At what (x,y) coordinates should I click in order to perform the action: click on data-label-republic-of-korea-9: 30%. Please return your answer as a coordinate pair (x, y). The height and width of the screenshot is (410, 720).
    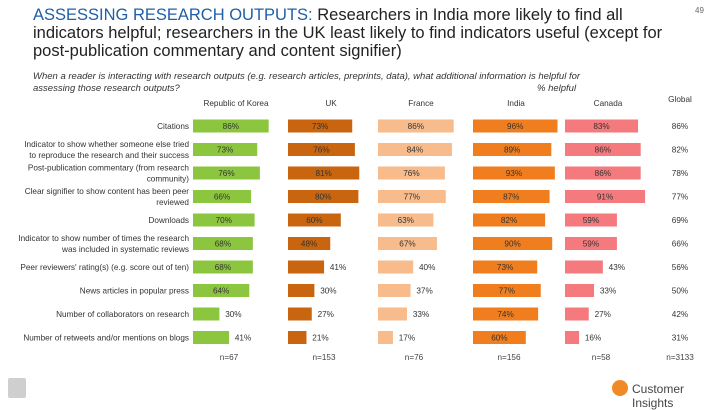
    Looking at the image, I should click on (233, 314).